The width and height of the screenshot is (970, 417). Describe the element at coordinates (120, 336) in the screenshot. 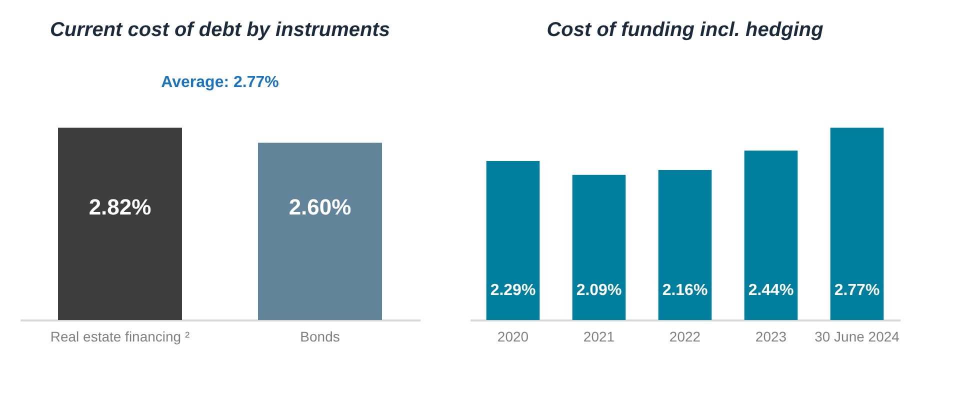

I see `x-tick-label: Real estate financing ²` at that location.